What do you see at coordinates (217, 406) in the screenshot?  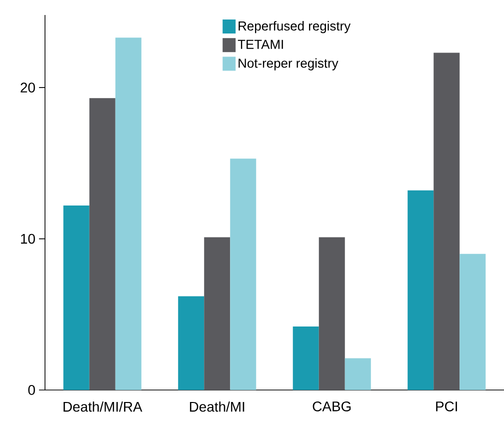 I see `x-tick-label: Death/MI` at bounding box center [217, 406].